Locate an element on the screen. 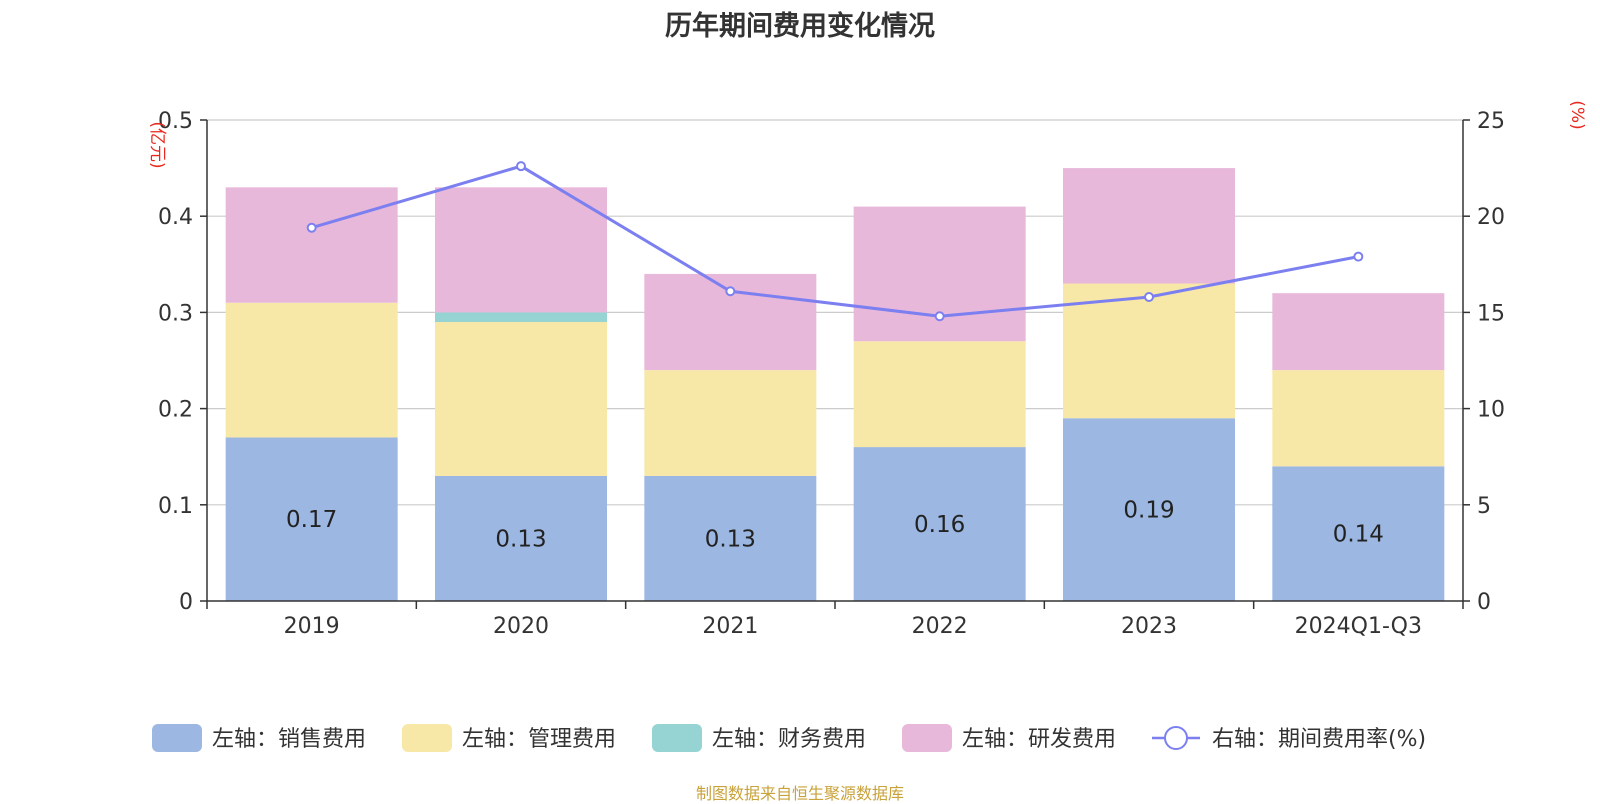  bar-data-label: 0.19 is located at coordinates (1148, 511).